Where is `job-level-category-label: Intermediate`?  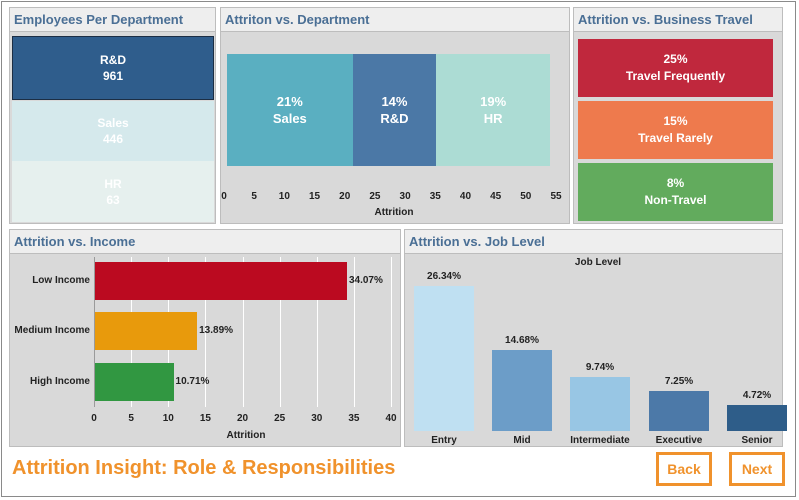
job-level-category-label: Intermediate is located at coordinates (600, 440).